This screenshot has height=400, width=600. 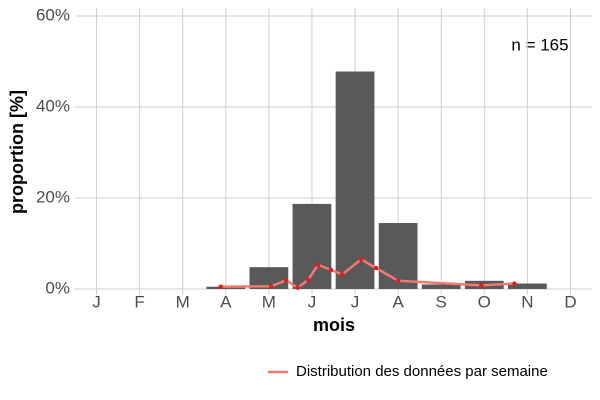 What do you see at coordinates (139, 301) in the screenshot?
I see `x-tick-label: F` at bounding box center [139, 301].